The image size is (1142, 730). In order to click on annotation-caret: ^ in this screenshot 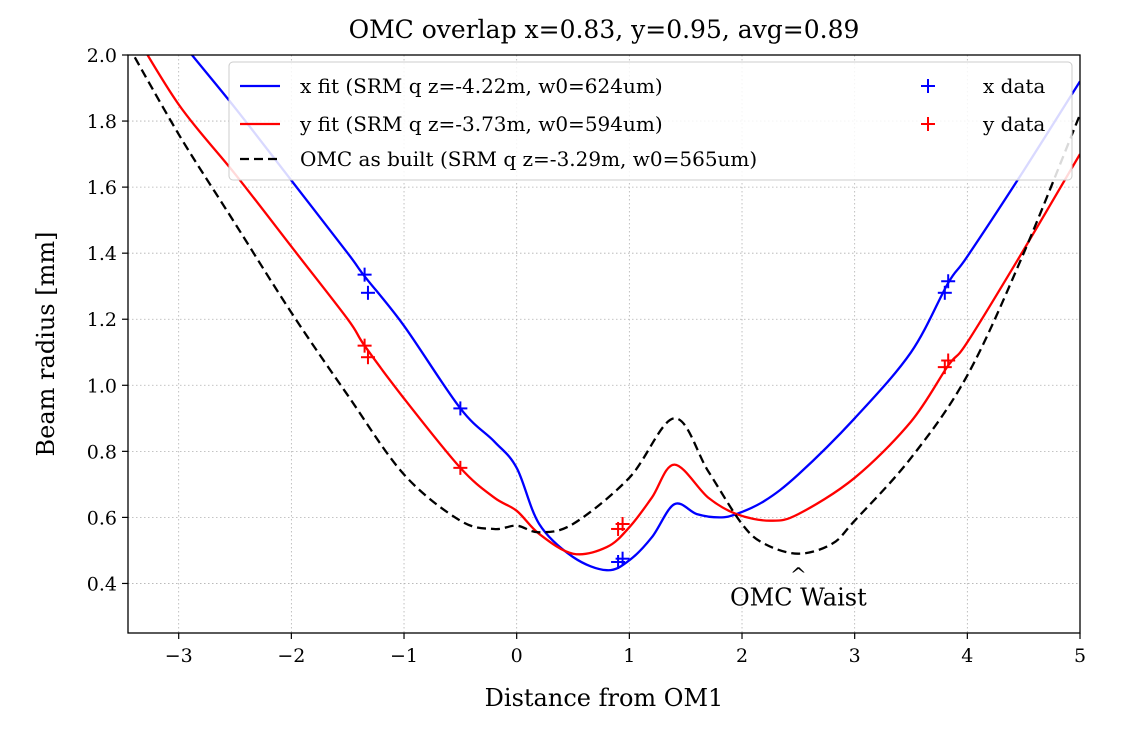, I will do `click(798, 575)`.